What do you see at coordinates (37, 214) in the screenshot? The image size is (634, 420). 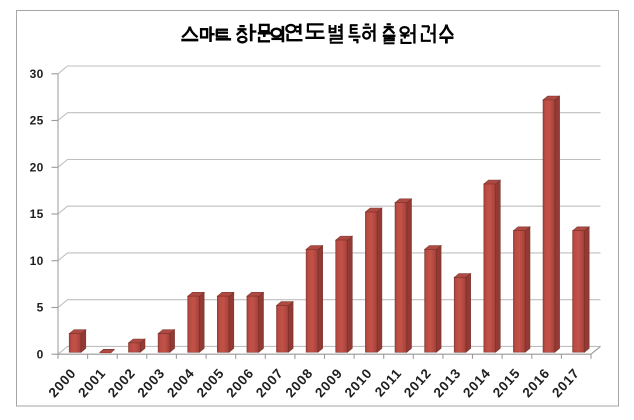 I see `svg-text: 15` at bounding box center [37, 214].